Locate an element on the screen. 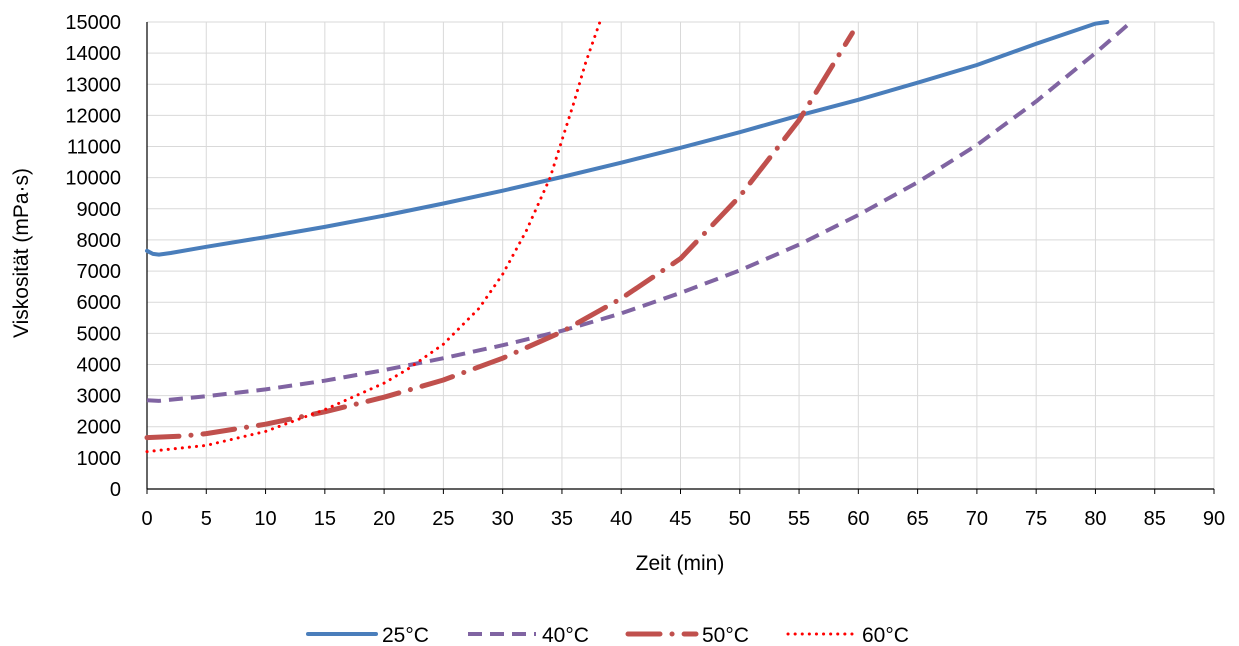 The width and height of the screenshot is (1239, 646). y-tick-label: 3000 is located at coordinates (99, 397).